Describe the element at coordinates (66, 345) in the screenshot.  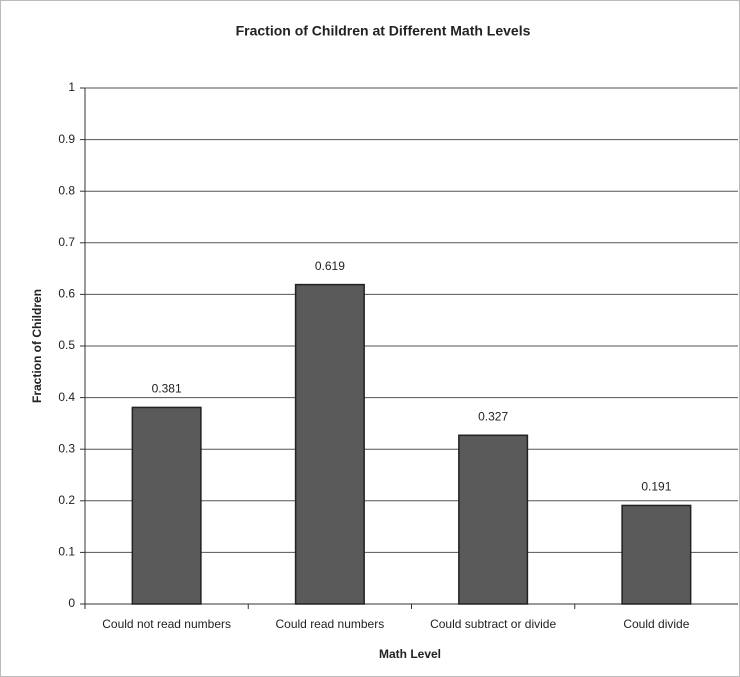
I see `y-tick-label: 0.5` at that location.